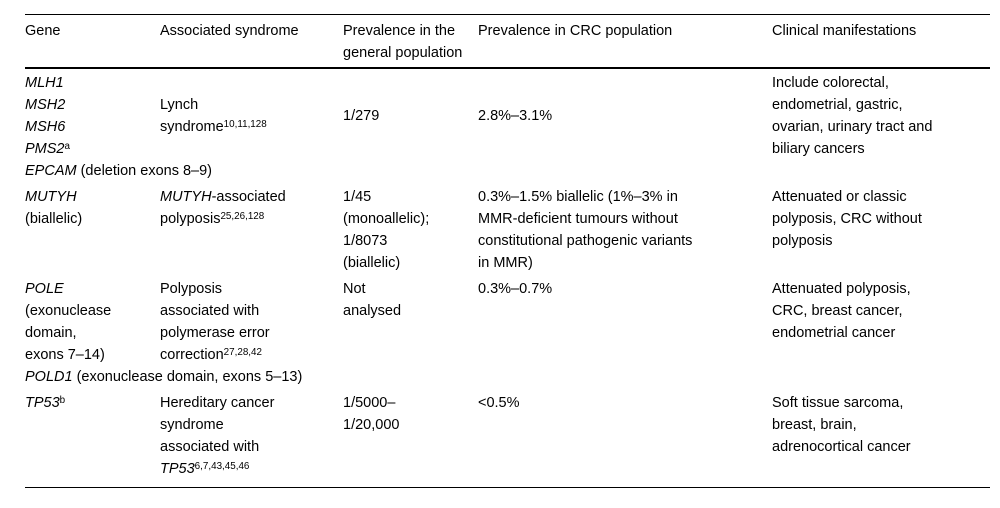  Describe the element at coordinates (405, 289) in the screenshot. I see `text-line: Not` at that location.